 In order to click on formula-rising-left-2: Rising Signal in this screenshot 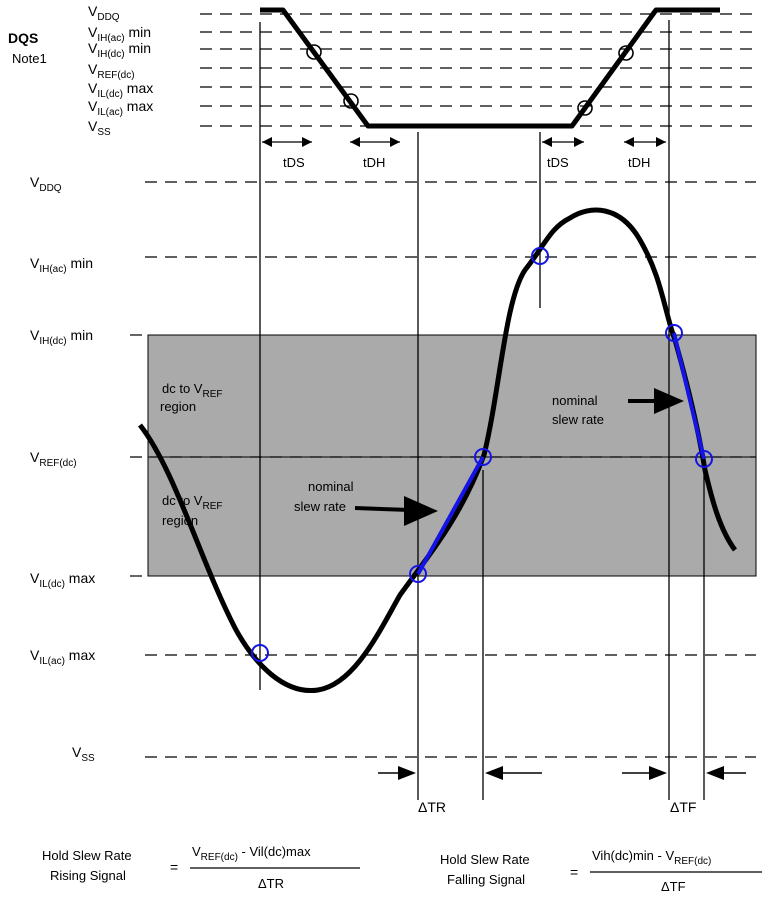, I will do `click(88, 875)`.